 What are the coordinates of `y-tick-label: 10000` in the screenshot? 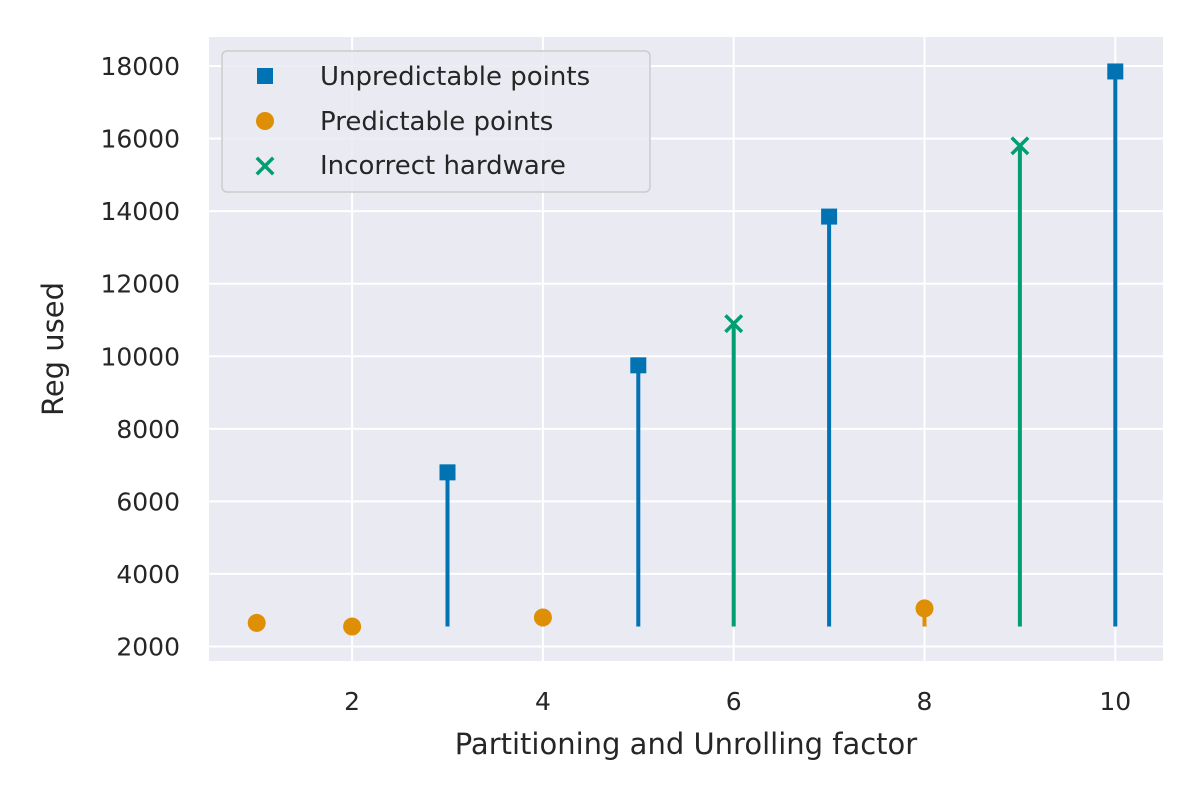 It's located at (140, 356).